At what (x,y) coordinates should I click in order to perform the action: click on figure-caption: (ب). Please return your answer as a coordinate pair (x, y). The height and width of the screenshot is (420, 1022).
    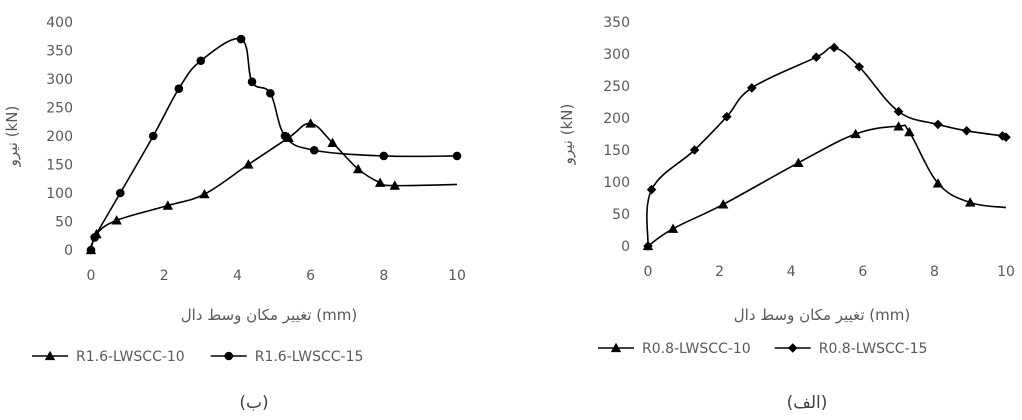
    Looking at the image, I should click on (253, 403).